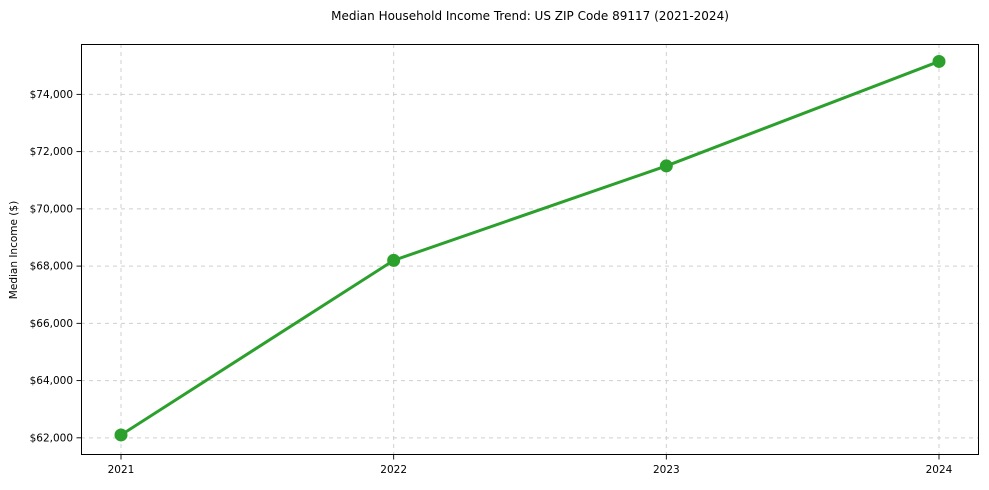 The height and width of the screenshot is (490, 989). Describe the element at coordinates (51, 209) in the screenshot. I see `y-tick-label: $70,000` at that location.